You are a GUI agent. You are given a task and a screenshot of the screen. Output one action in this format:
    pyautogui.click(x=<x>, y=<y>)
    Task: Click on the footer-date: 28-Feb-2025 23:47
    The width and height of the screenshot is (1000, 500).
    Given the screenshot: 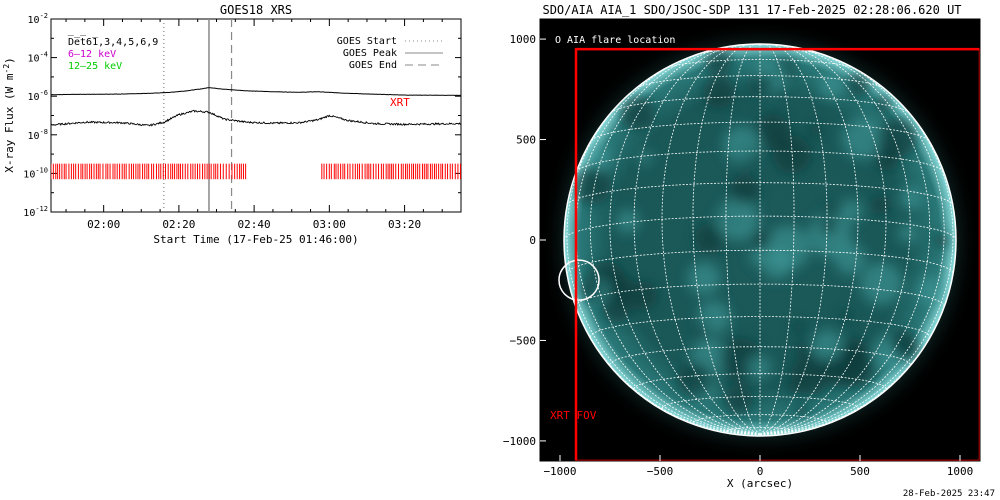 What is the action you would take?
    pyautogui.click(x=949, y=494)
    